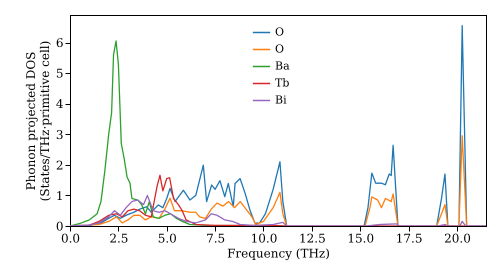  I want to click on legend-label: Ba, so click(282, 66).